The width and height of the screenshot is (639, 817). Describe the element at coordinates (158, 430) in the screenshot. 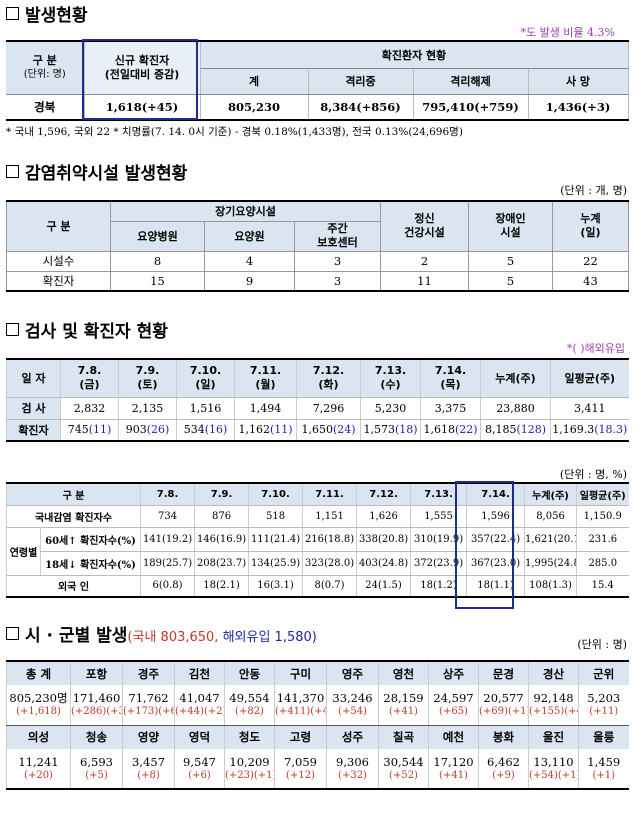

I see `overseas-count: (26)` at that location.